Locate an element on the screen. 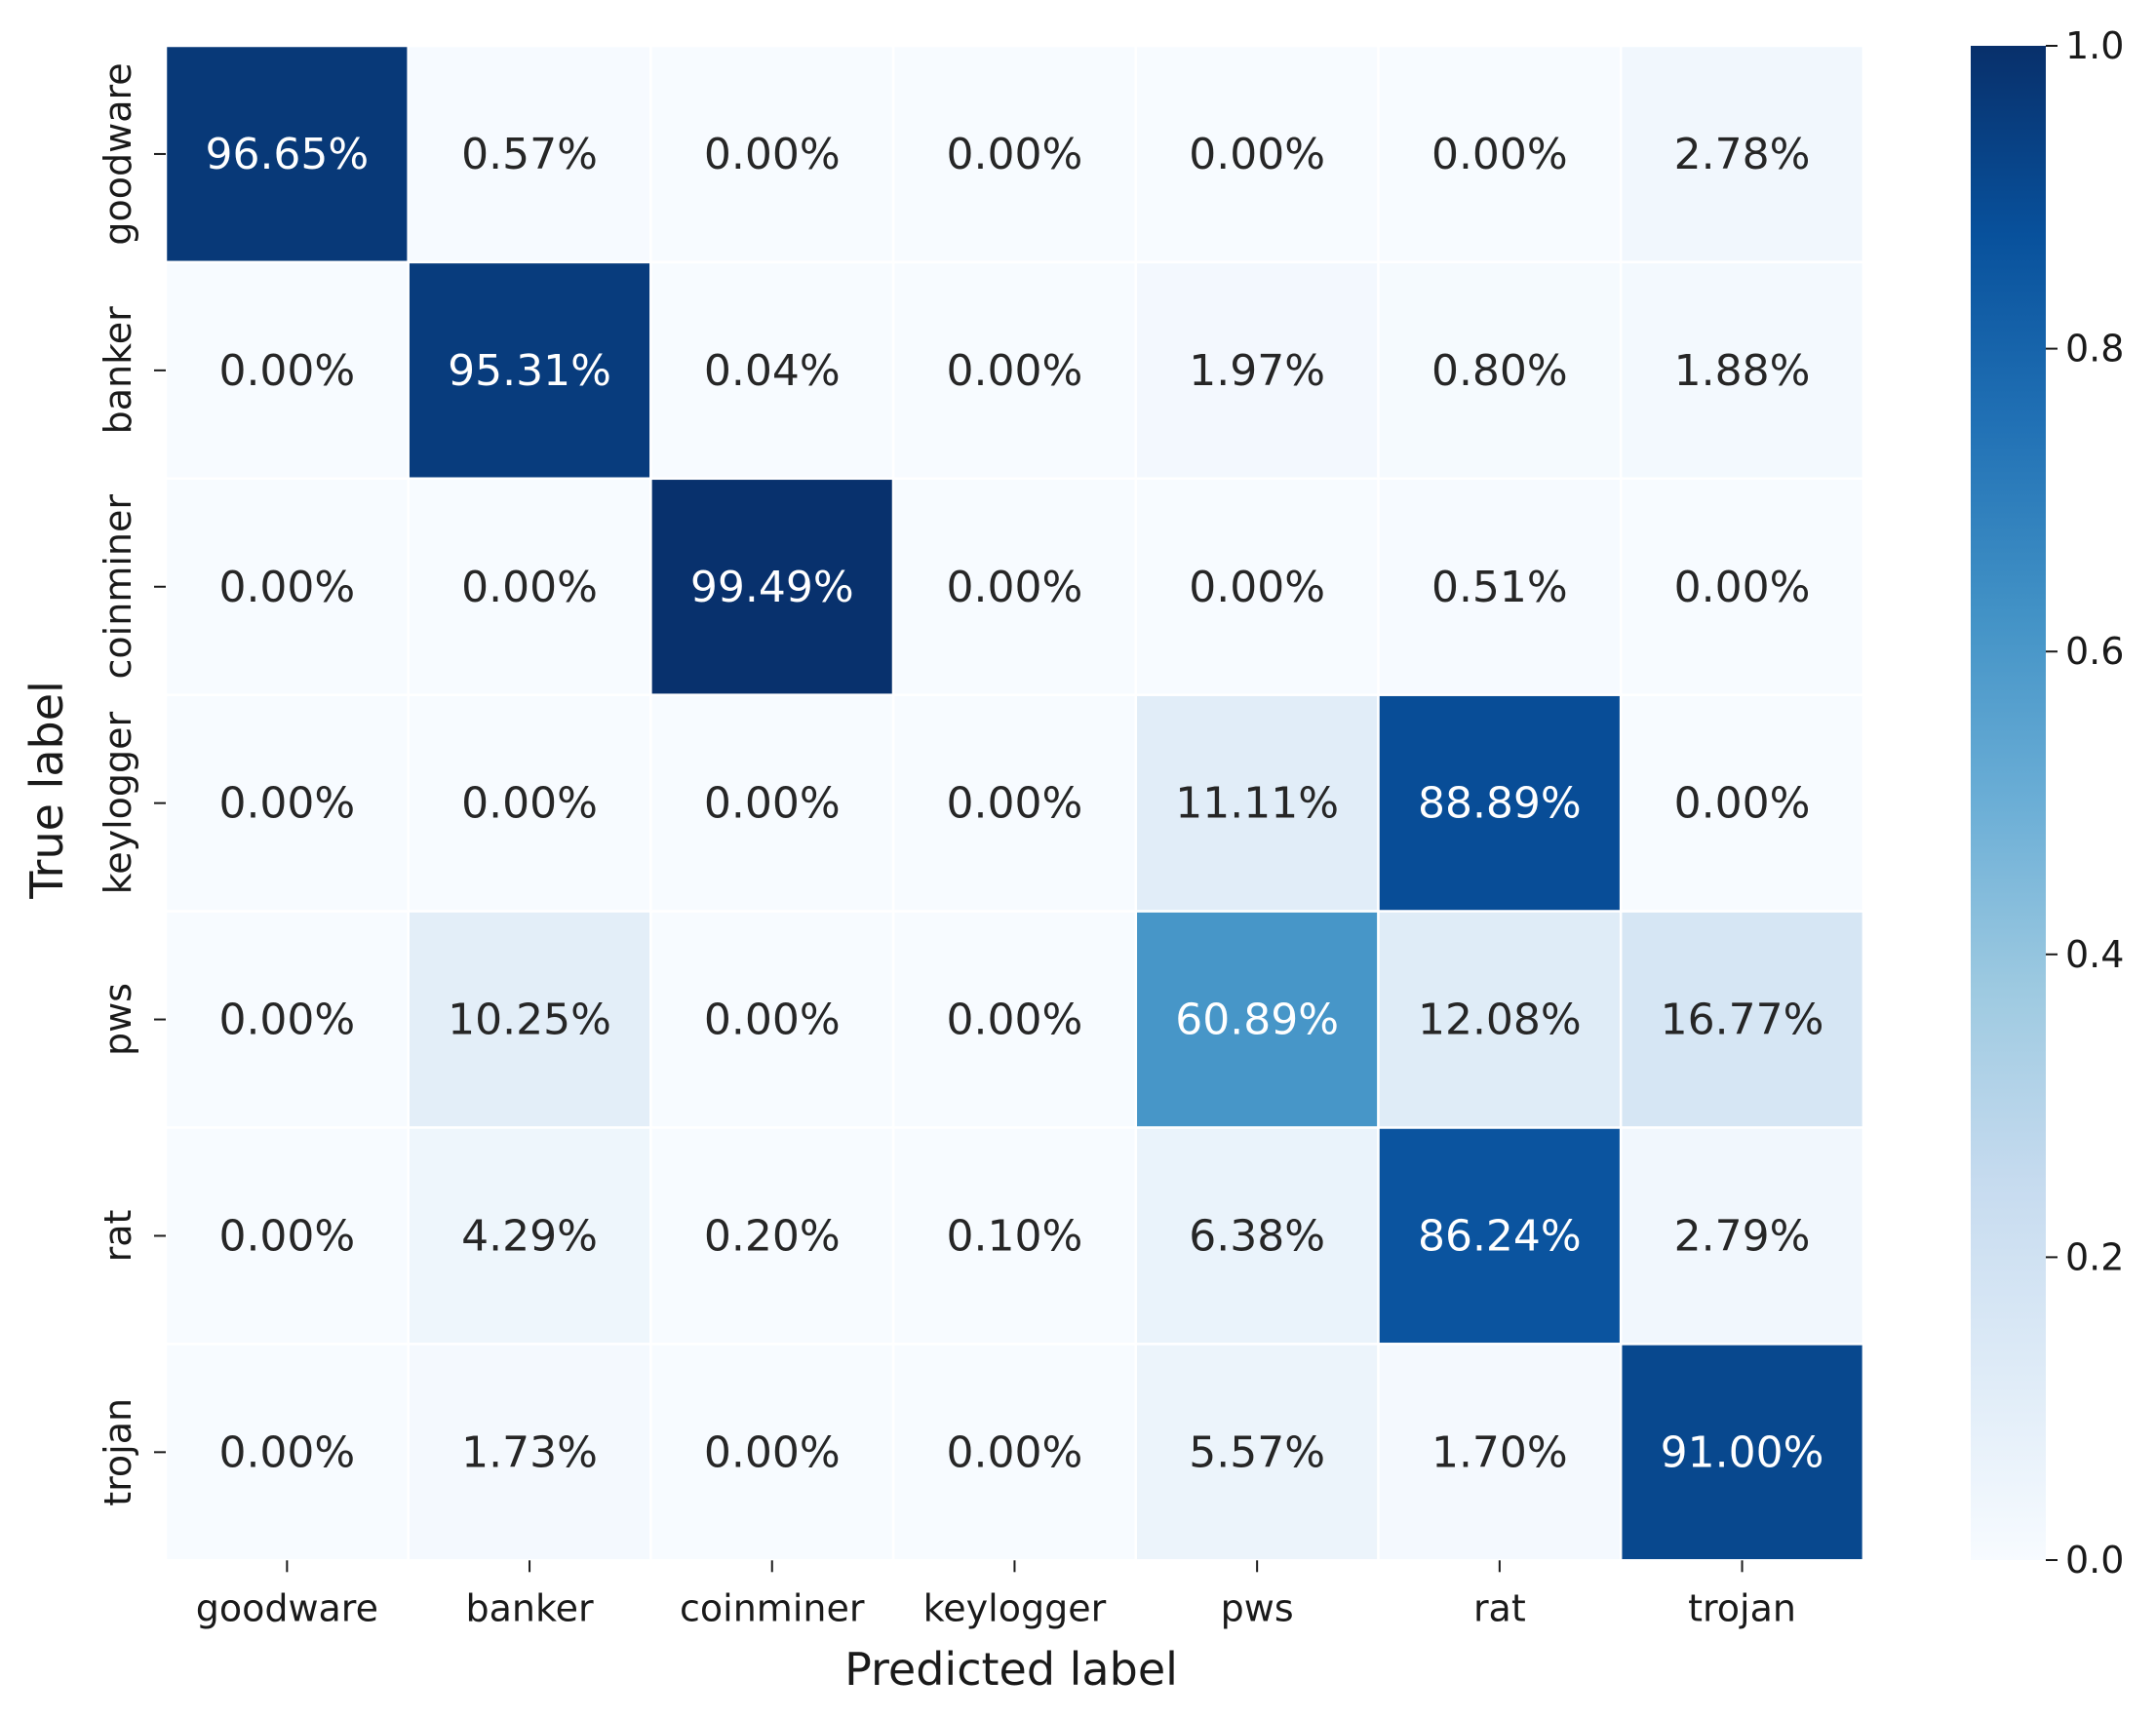 The height and width of the screenshot is (1719, 2156). cell-annotation: 0.20% is located at coordinates (772, 1236).